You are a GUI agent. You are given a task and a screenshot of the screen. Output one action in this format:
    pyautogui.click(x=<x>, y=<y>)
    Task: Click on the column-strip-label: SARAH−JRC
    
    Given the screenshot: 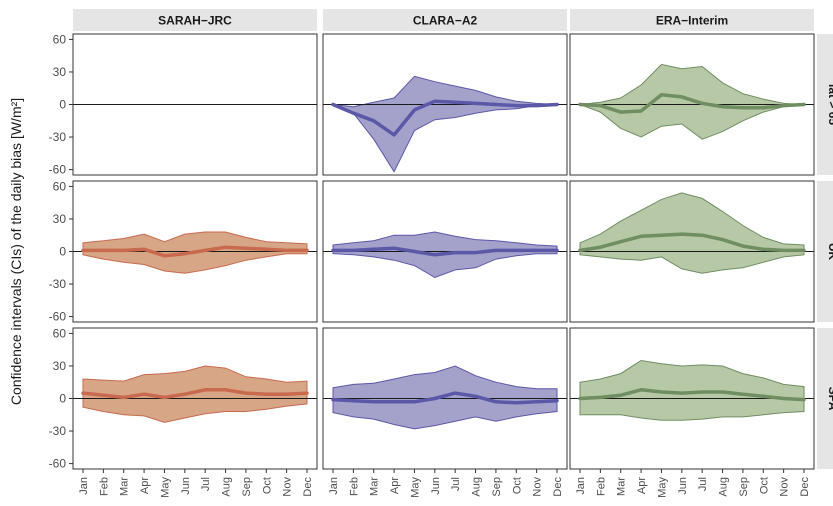 What is the action you would take?
    pyautogui.click(x=195, y=21)
    